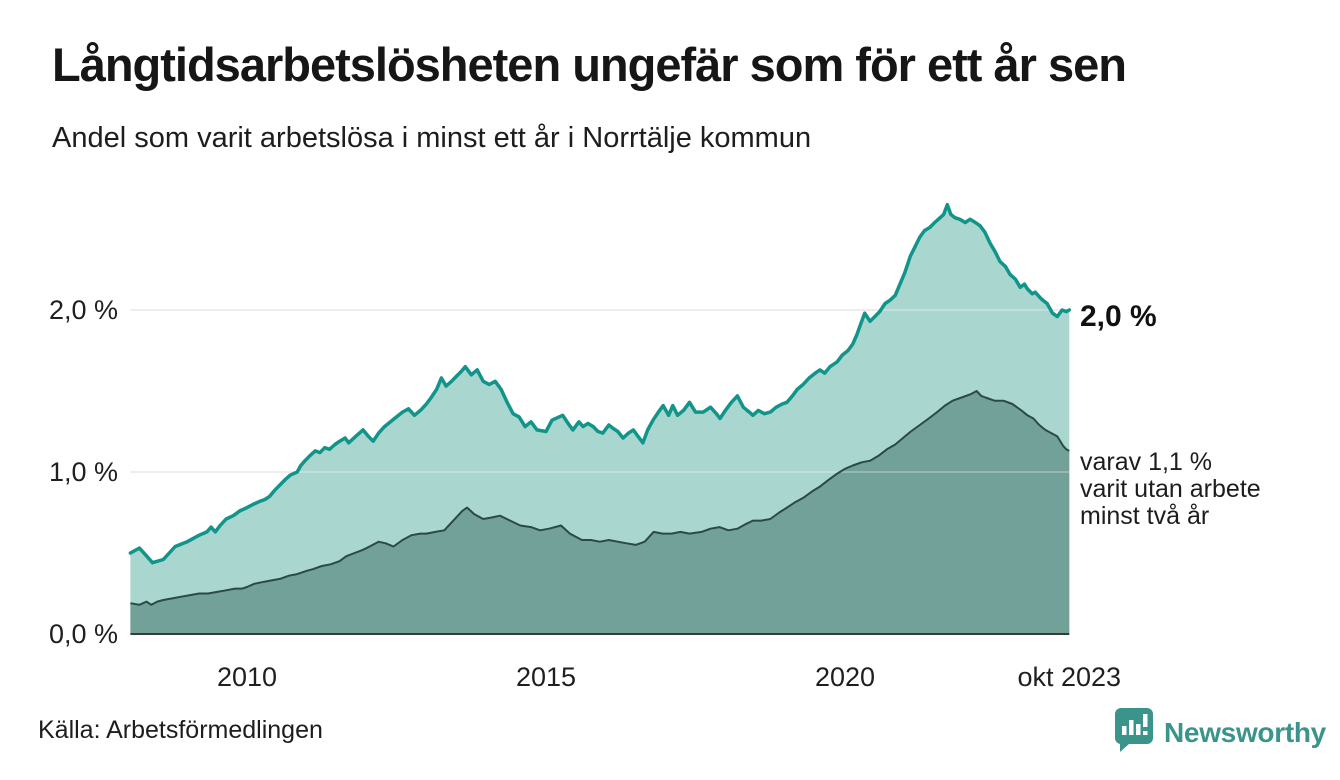 The height and width of the screenshot is (780, 1340). What do you see at coordinates (1245, 732) in the screenshot?
I see `brand-wordmark: Newsworthy` at bounding box center [1245, 732].